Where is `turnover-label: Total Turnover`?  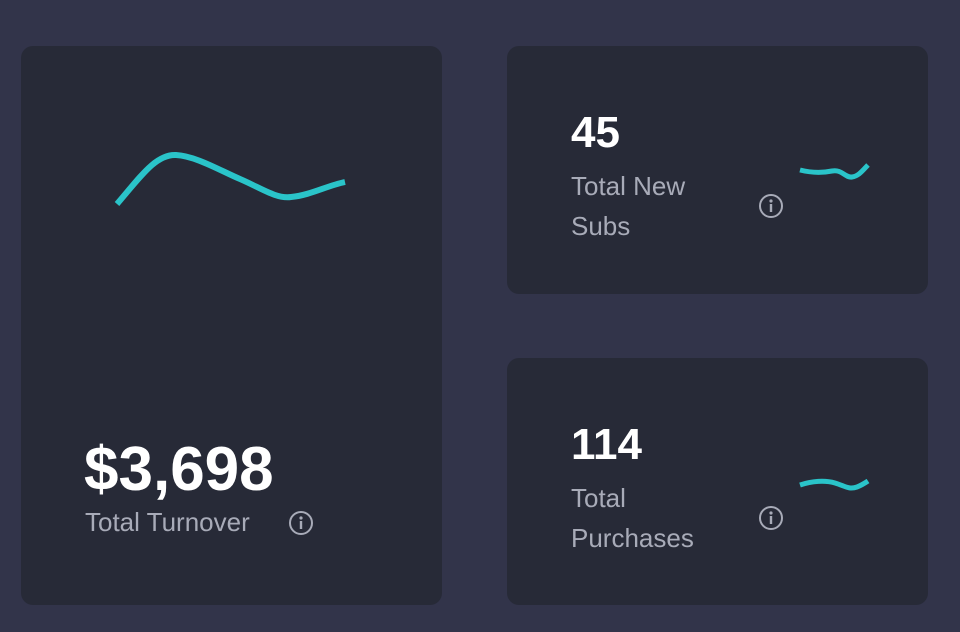
turnover-label: Total Turnover is located at coordinates (167, 522).